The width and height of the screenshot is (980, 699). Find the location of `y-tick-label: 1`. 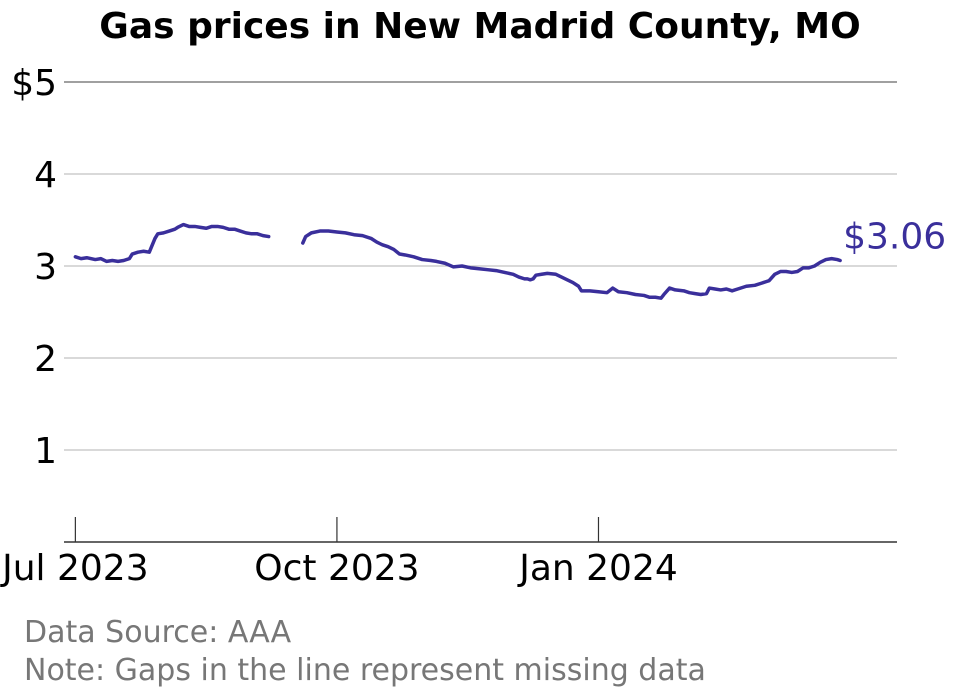

y-tick-label: 1 is located at coordinates (45, 451).